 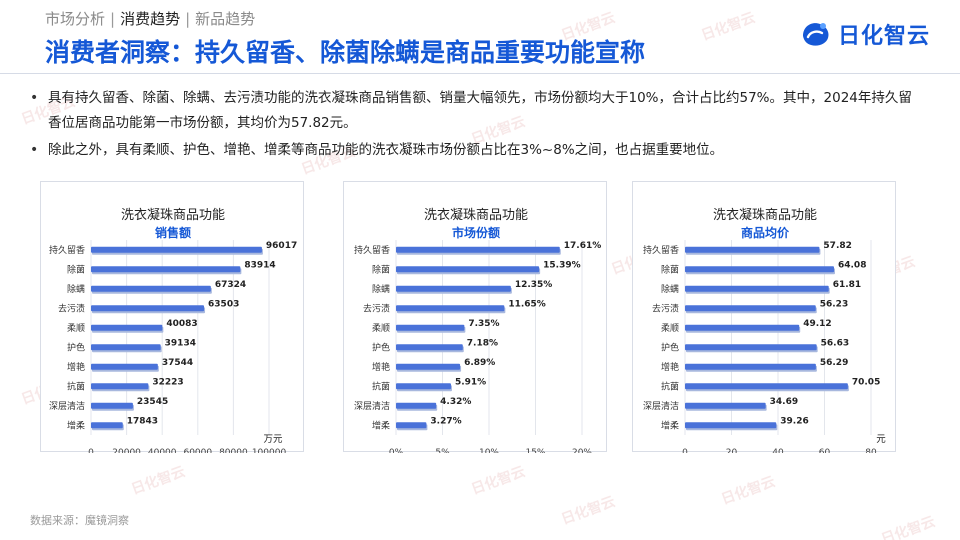 What do you see at coordinates (75, 19) in the screenshot?
I see `breadcrumb-item-market-analysis: 市场分析` at bounding box center [75, 19].